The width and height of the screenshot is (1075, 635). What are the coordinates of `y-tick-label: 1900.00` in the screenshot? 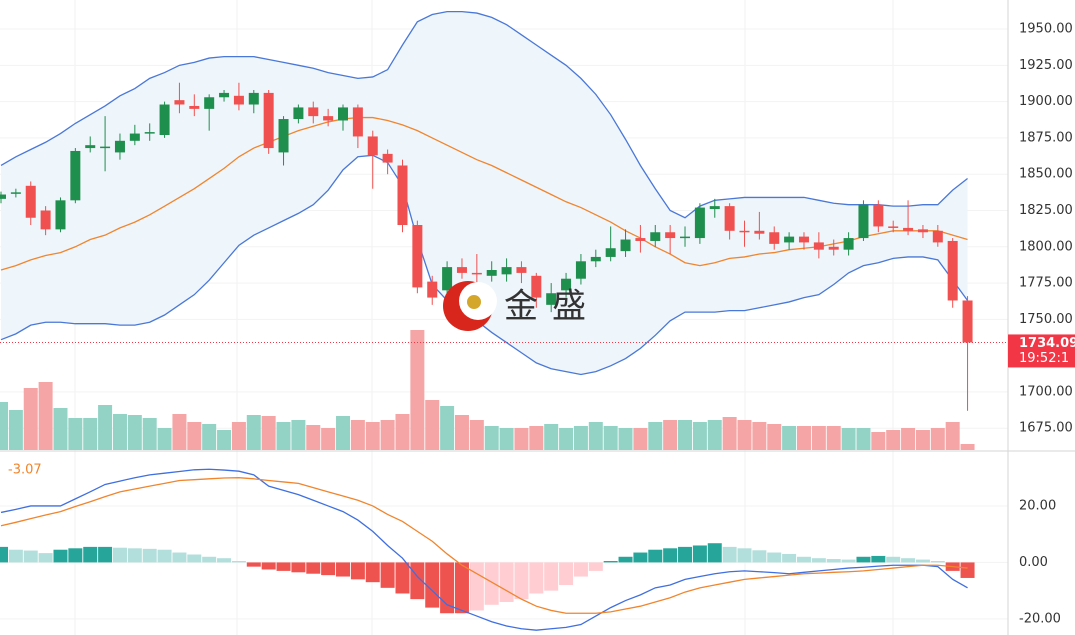 It's located at (1046, 101).